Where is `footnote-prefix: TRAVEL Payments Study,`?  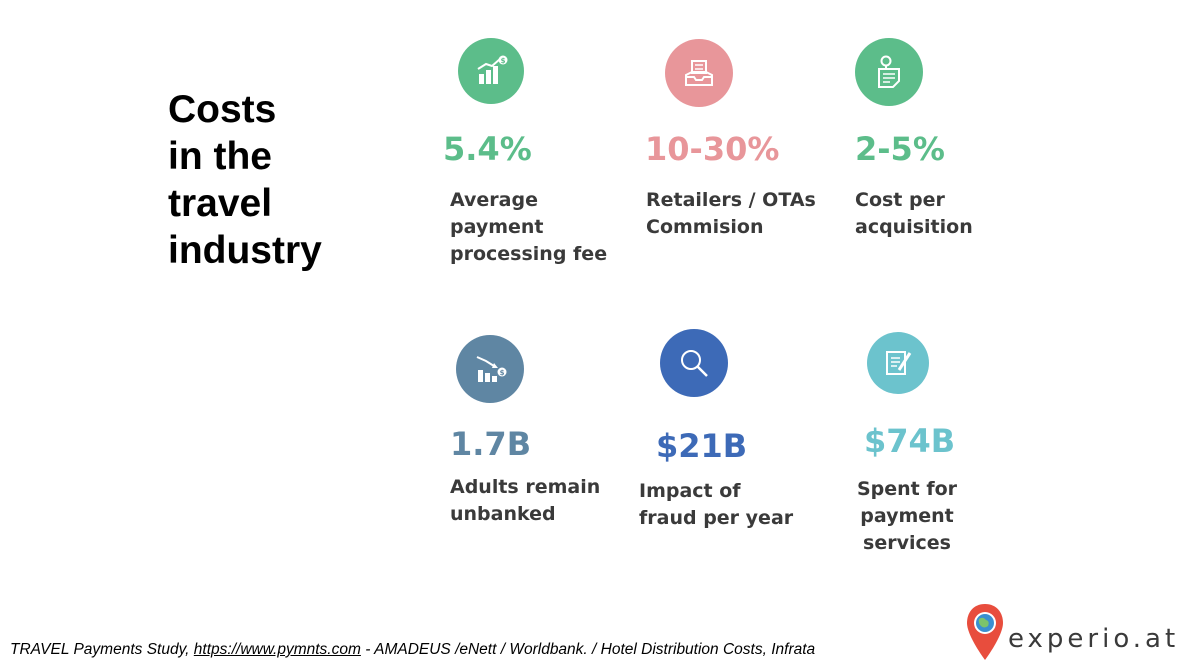
footnote-prefix: TRAVEL Payments Study, is located at coordinates (102, 649).